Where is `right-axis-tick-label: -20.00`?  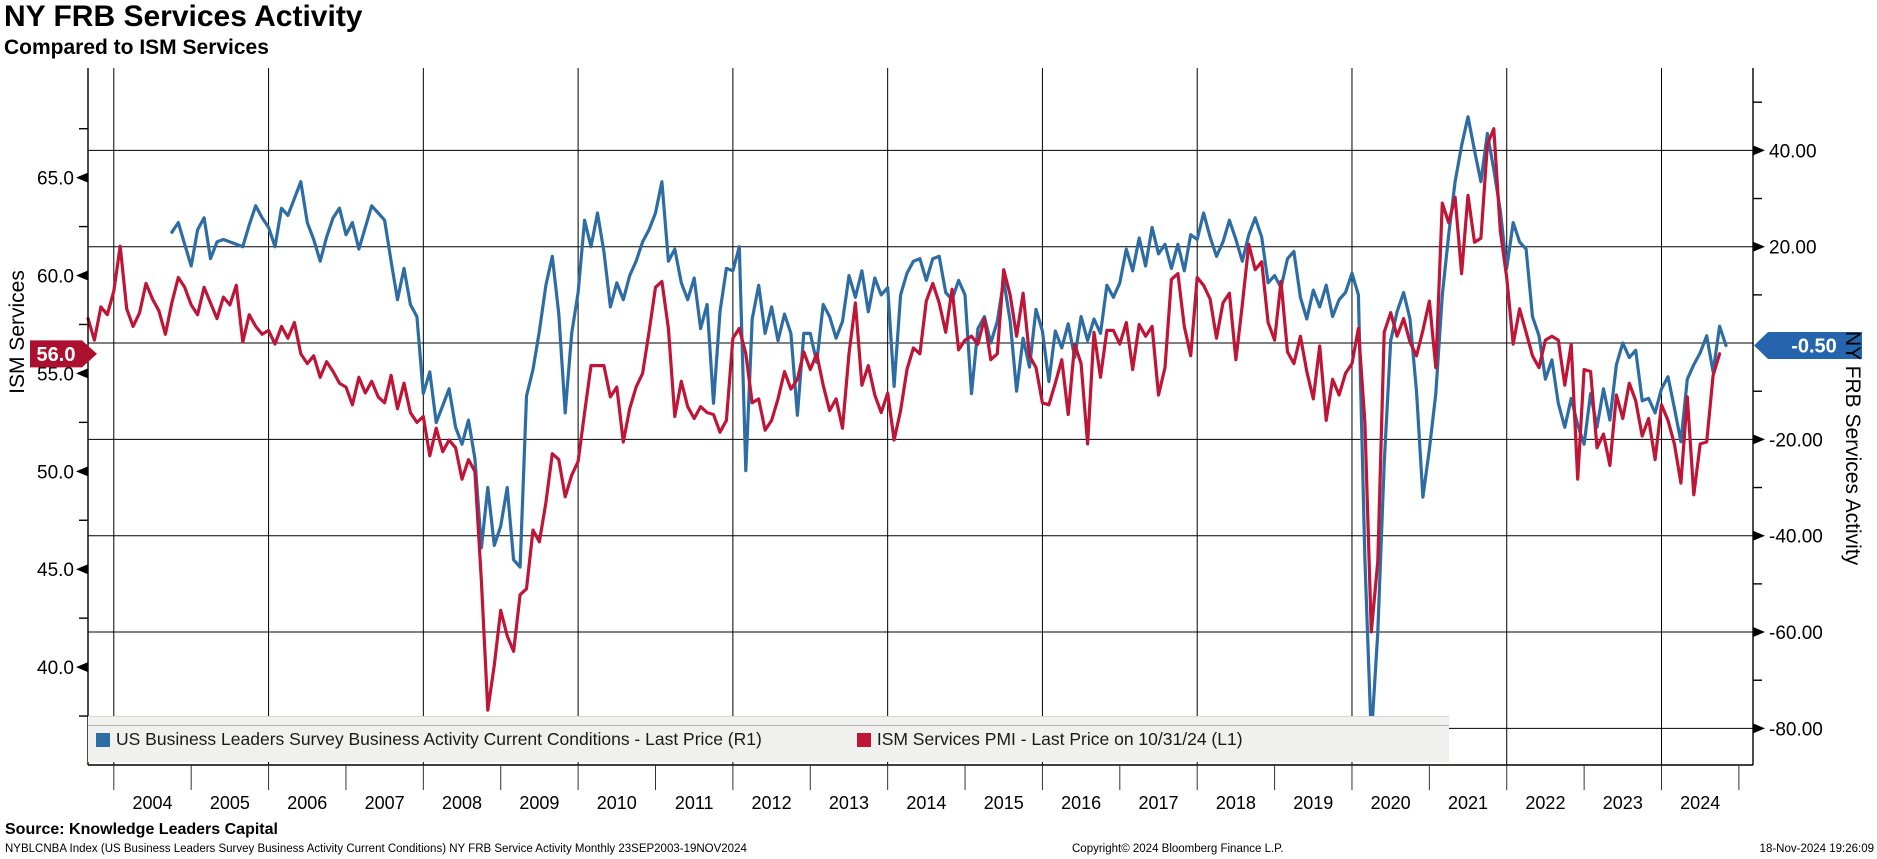 right-axis-tick-label: -20.00 is located at coordinates (1796, 440).